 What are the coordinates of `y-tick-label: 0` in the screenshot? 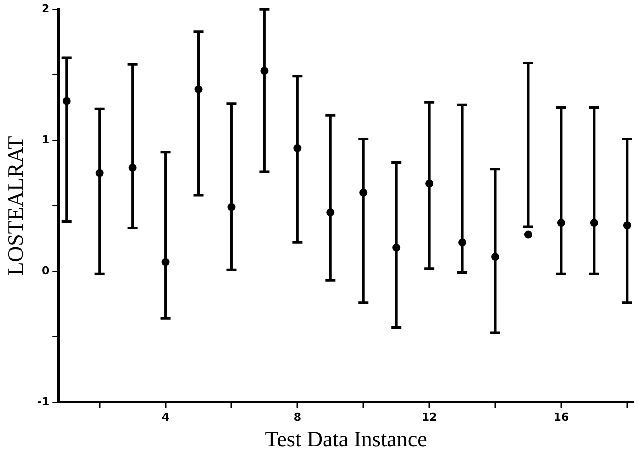 It's located at (46, 271).